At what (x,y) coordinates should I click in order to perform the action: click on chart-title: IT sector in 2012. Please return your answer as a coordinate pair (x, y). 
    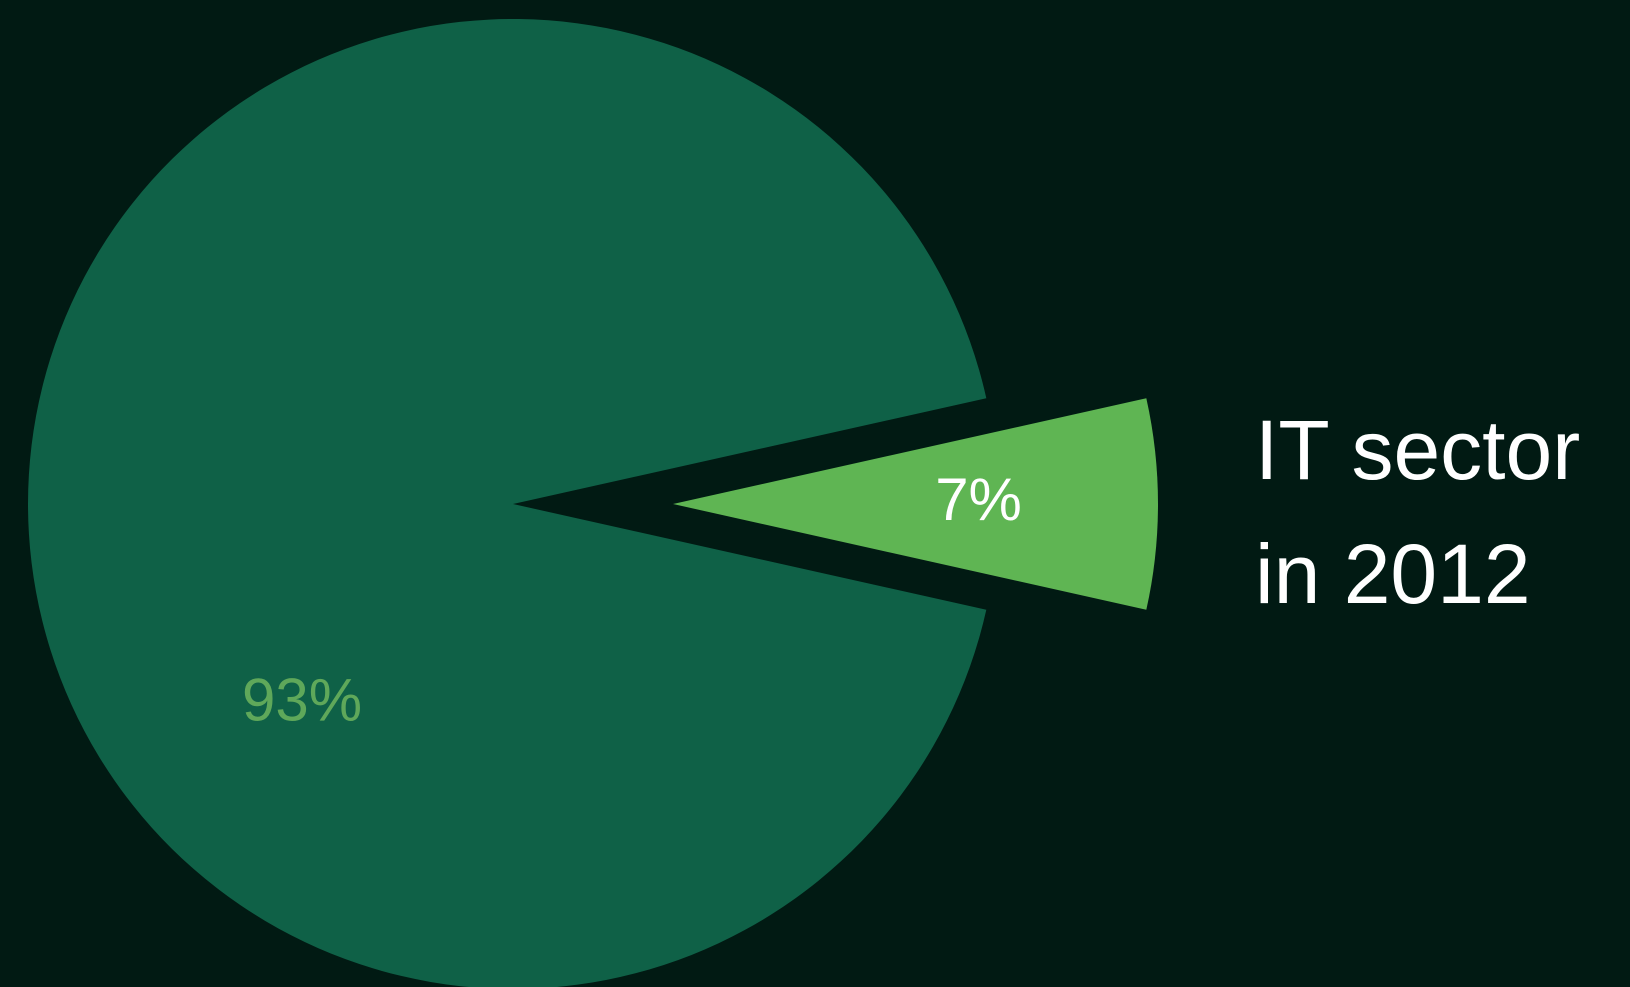
    Looking at the image, I should click on (1417, 512).